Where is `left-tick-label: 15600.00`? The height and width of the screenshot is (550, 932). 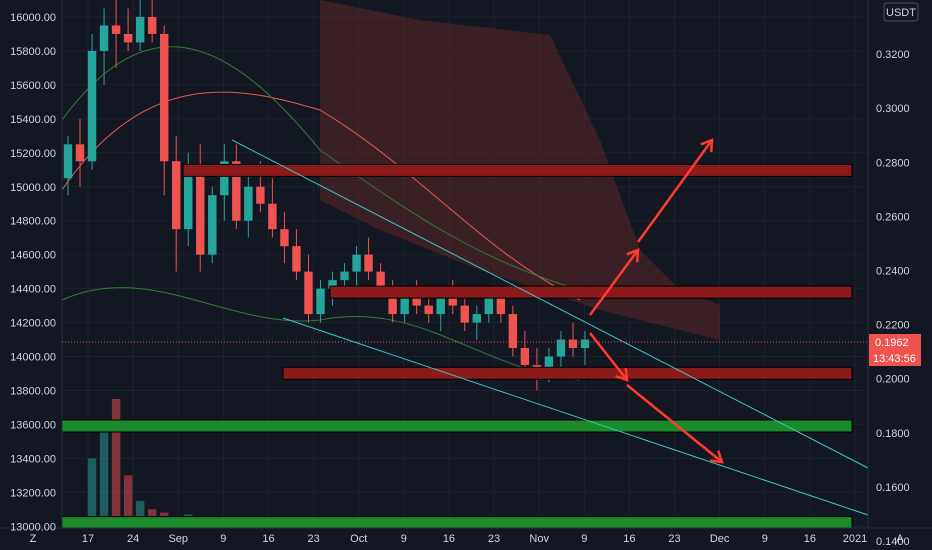 left-tick-label: 15600.00 is located at coordinates (33, 86).